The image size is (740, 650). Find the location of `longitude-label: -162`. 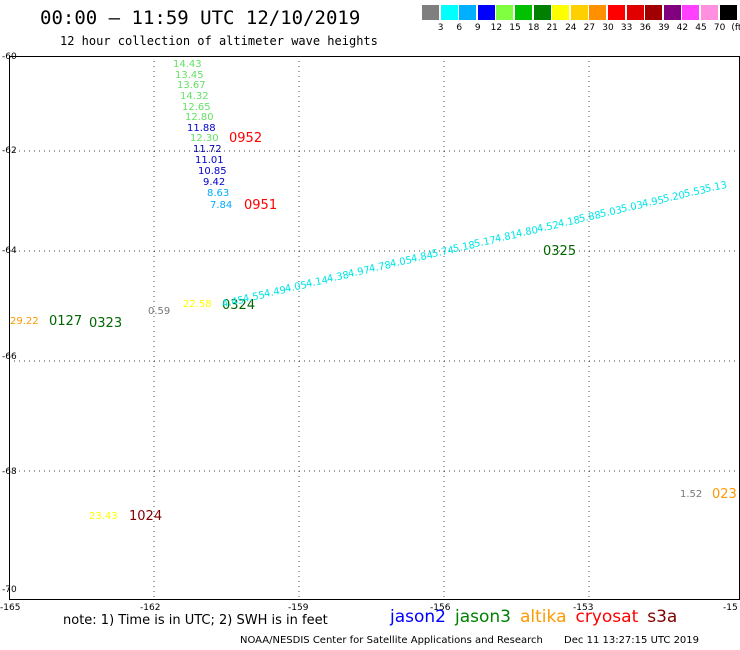

longitude-label: -162 is located at coordinates (150, 608).